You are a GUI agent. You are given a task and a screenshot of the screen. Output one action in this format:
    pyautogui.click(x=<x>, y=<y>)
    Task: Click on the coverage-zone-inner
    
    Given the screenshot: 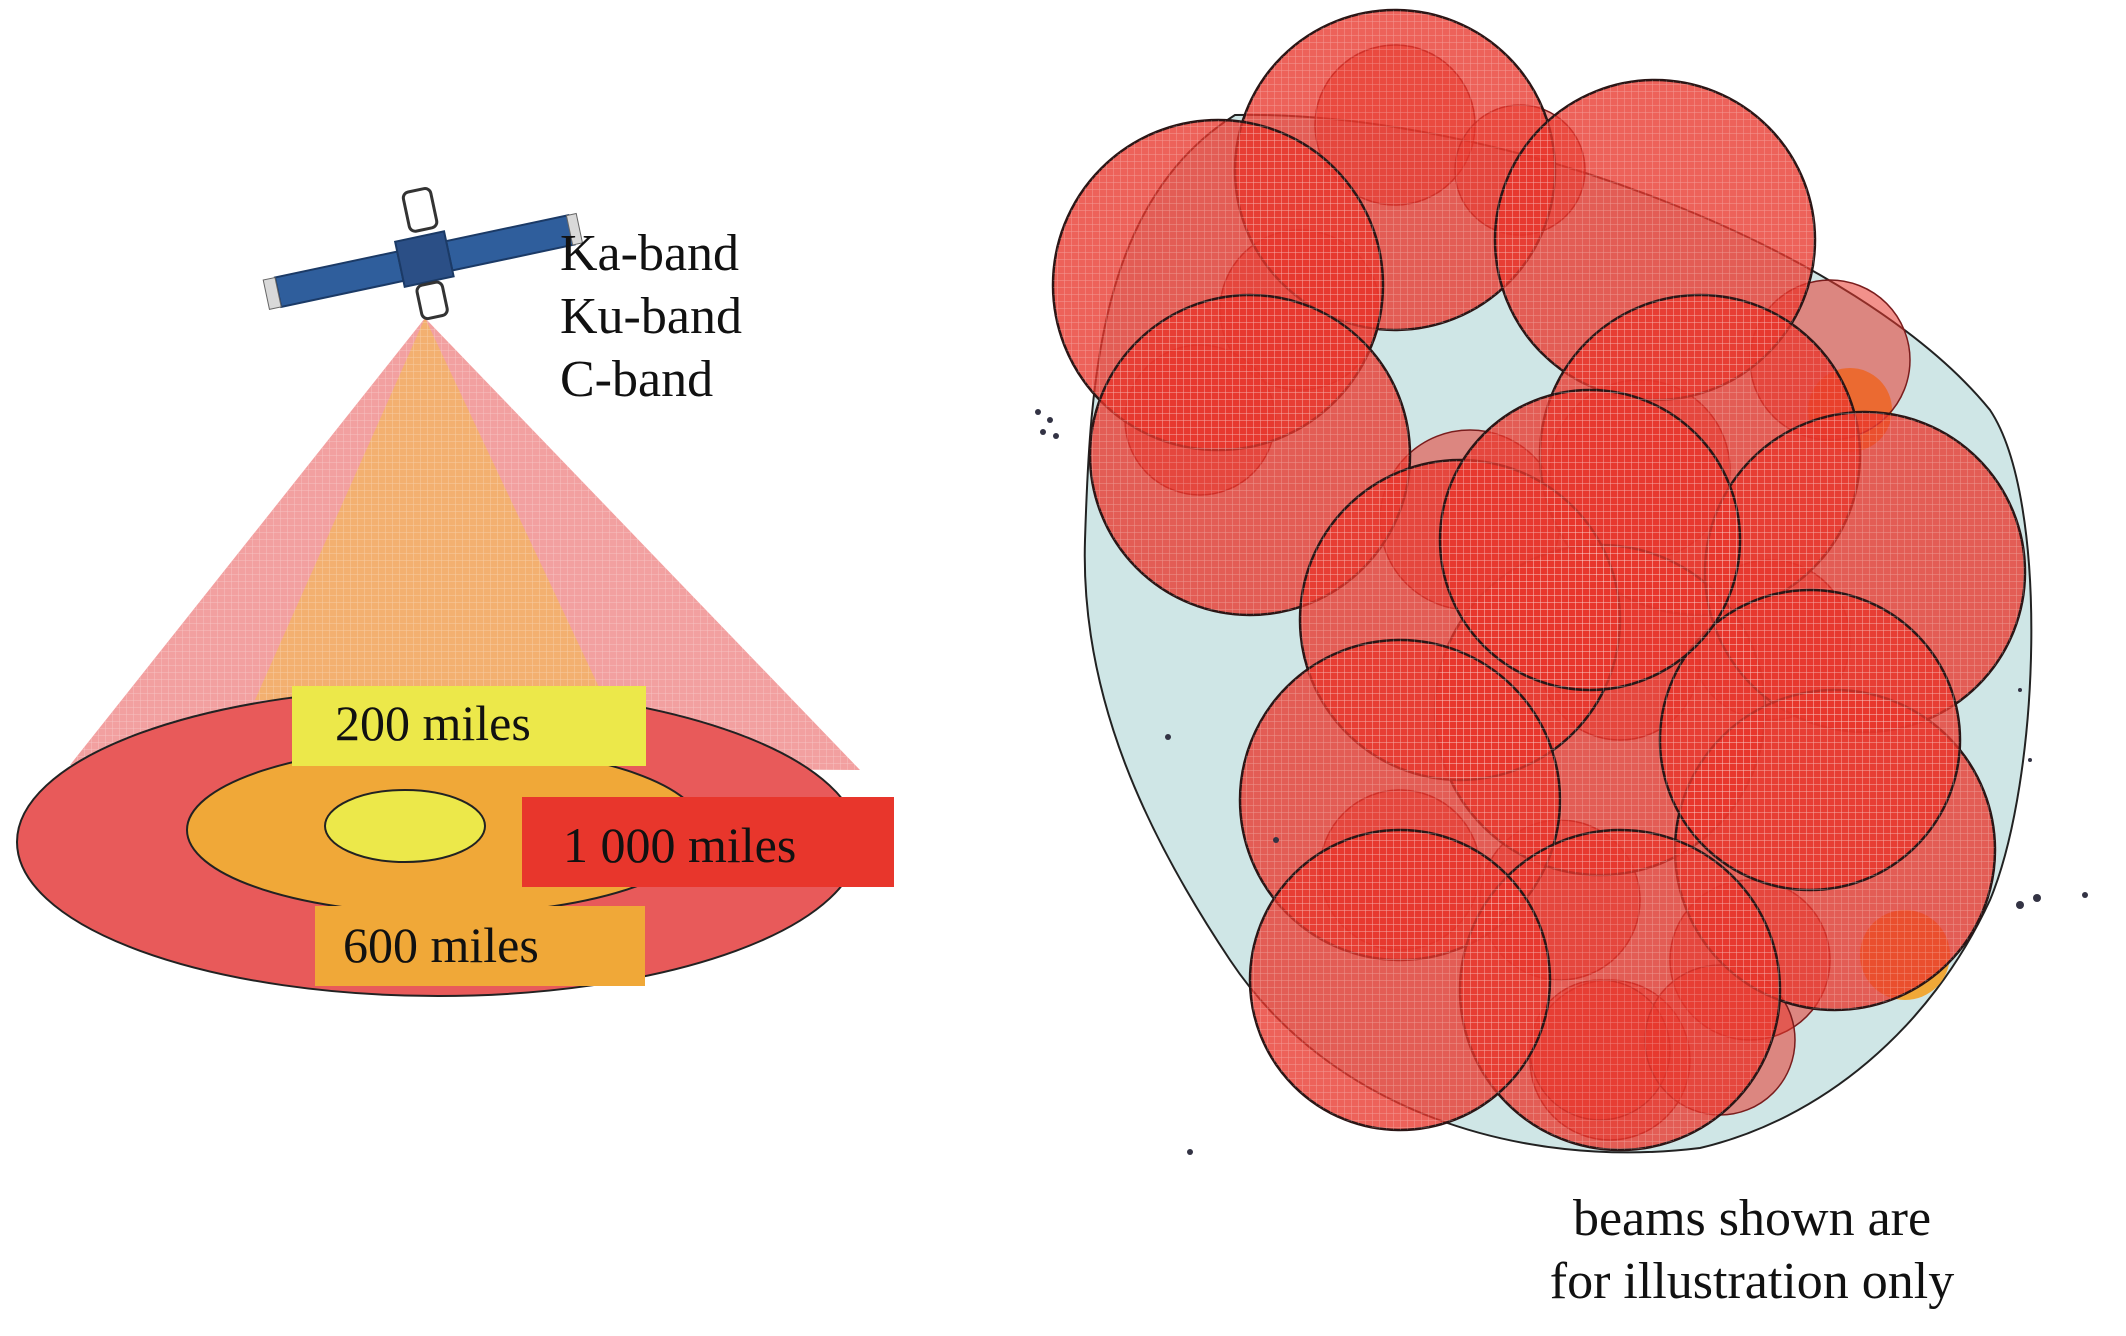 What is the action you would take?
    pyautogui.click(x=405, y=826)
    